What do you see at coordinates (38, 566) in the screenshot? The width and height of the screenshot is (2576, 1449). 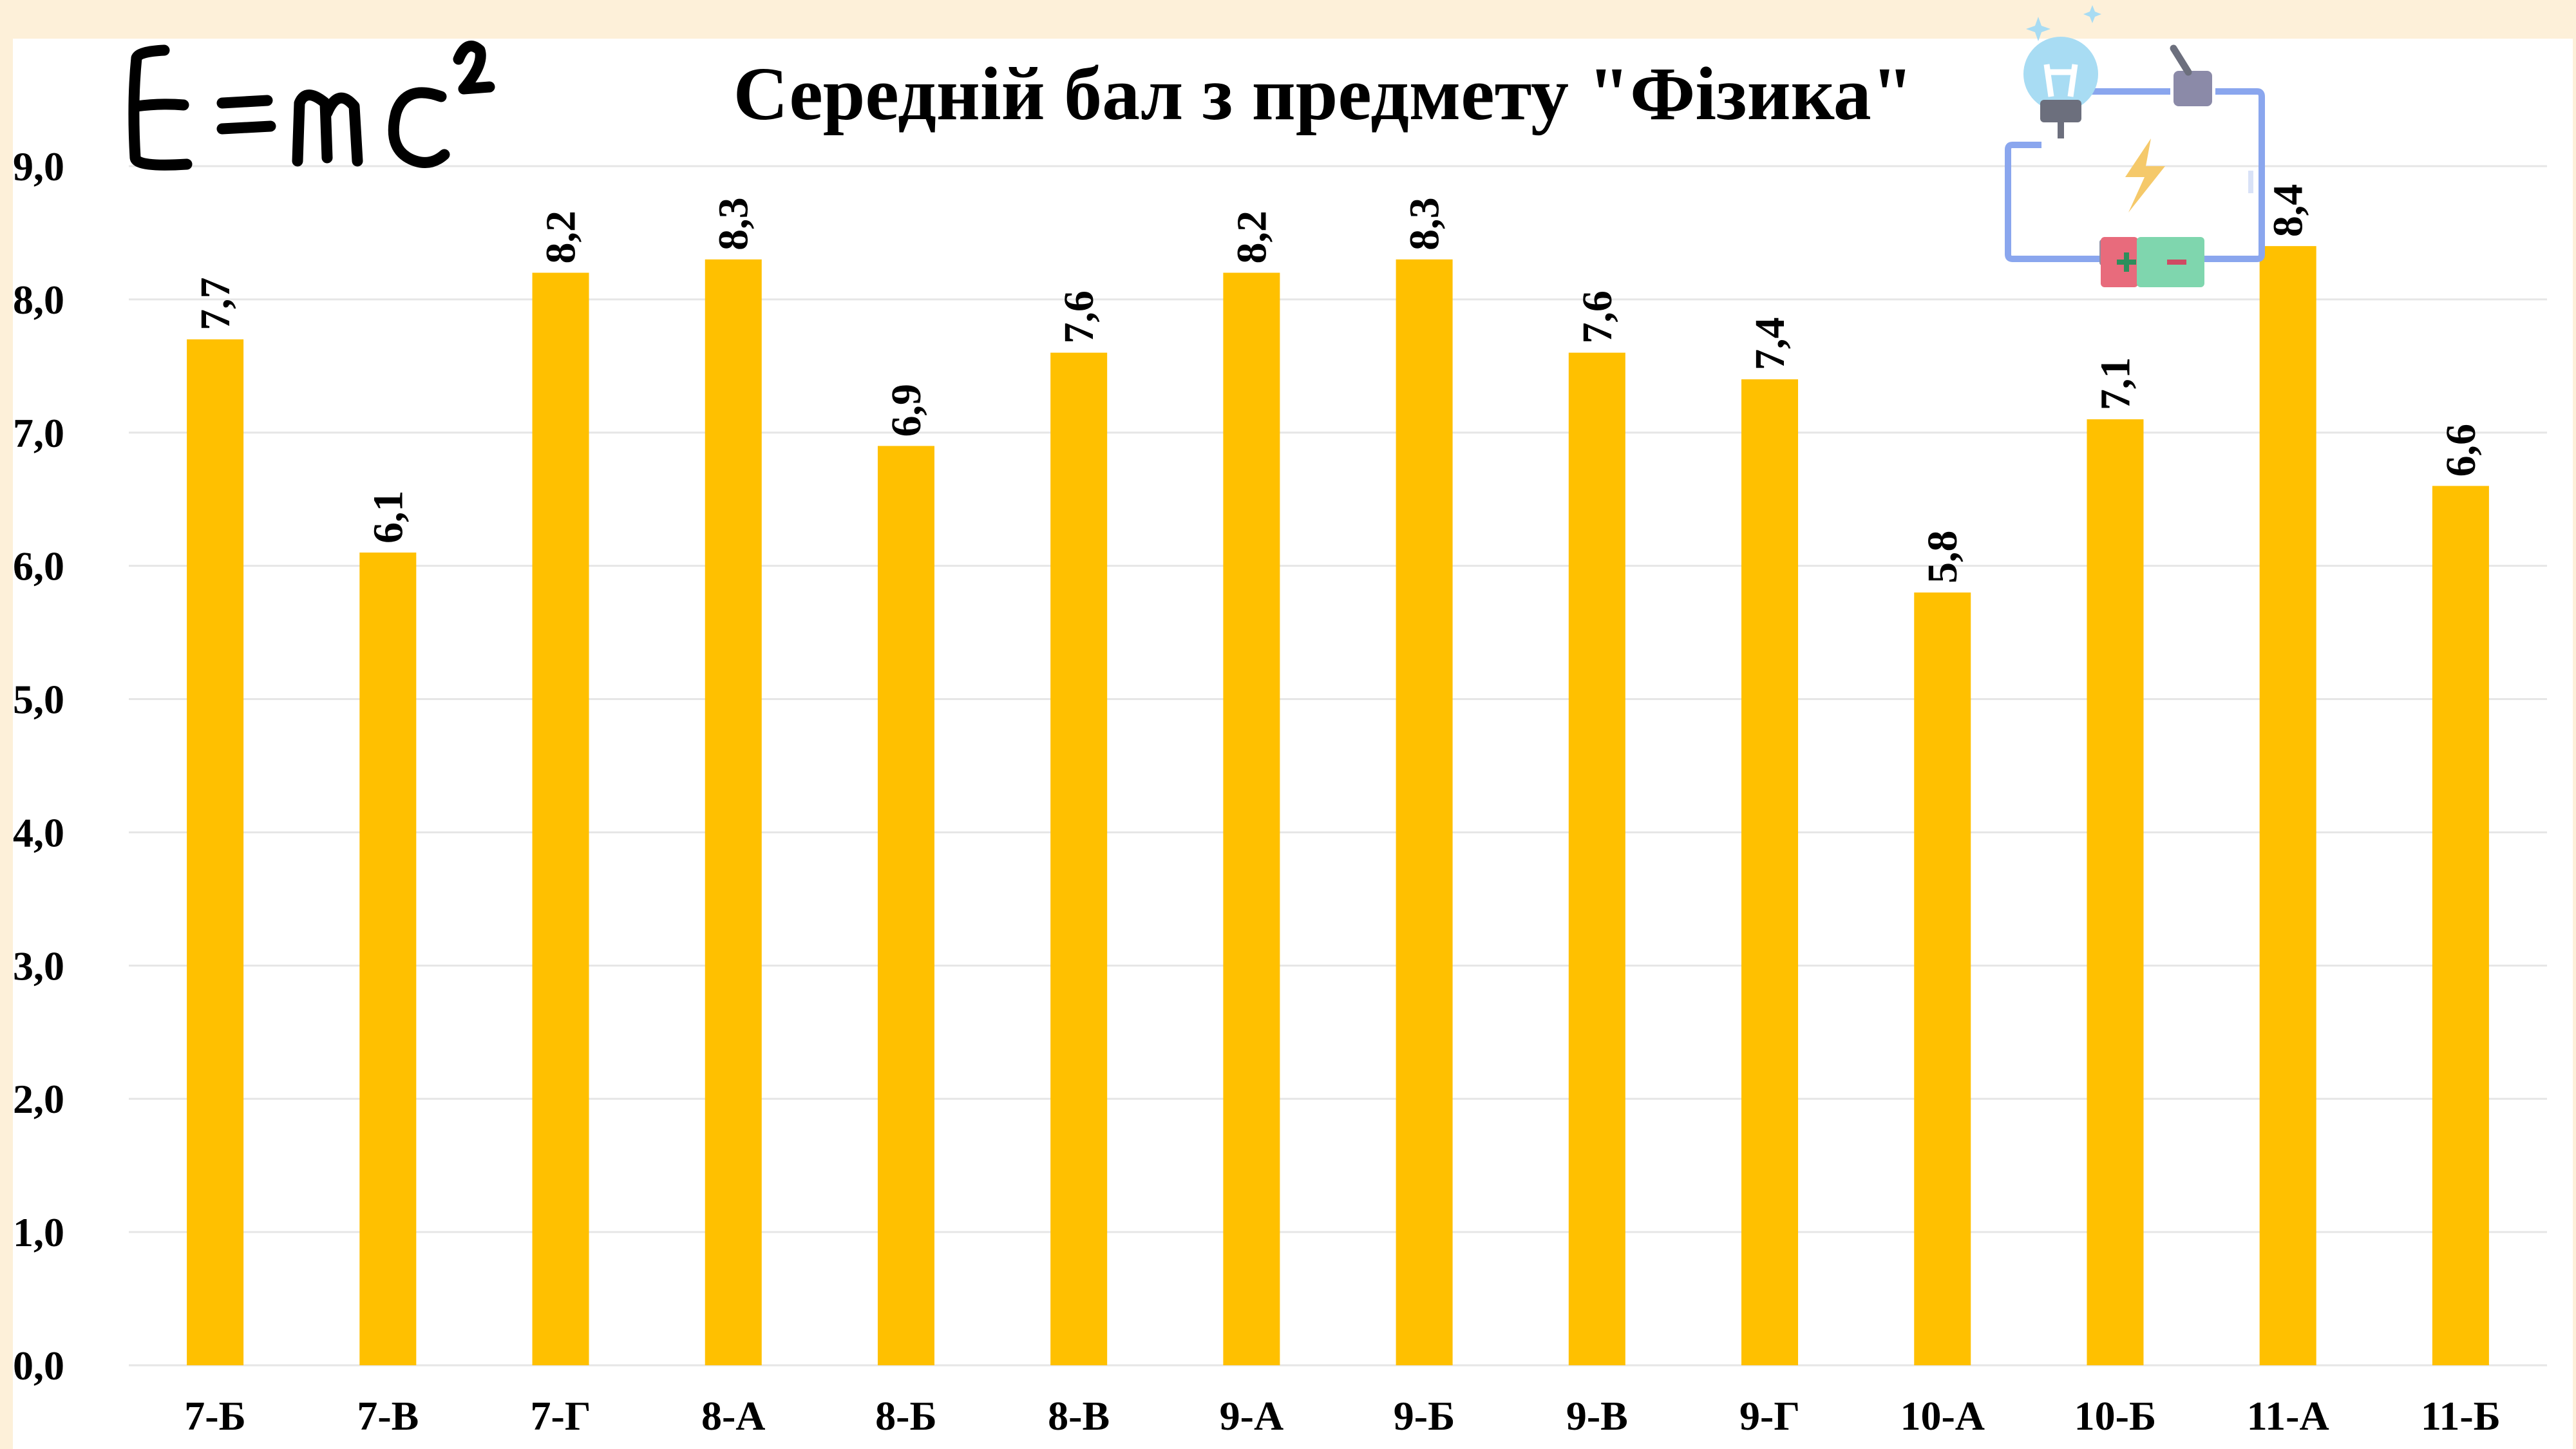 I see `y-tick-label: 6,0` at bounding box center [38, 566].